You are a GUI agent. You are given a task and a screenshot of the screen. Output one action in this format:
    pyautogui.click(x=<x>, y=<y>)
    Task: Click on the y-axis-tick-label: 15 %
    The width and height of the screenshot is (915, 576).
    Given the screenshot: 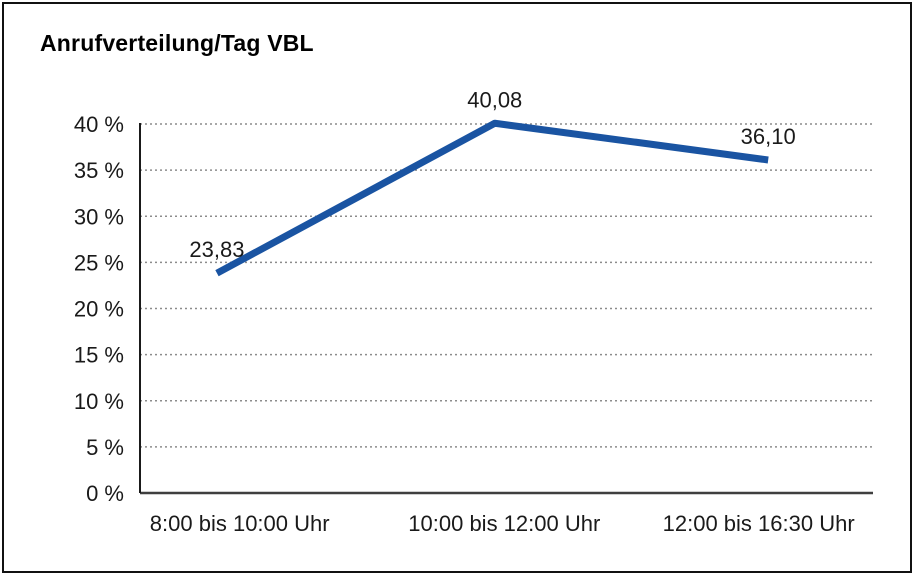 What is the action you would take?
    pyautogui.click(x=99, y=355)
    